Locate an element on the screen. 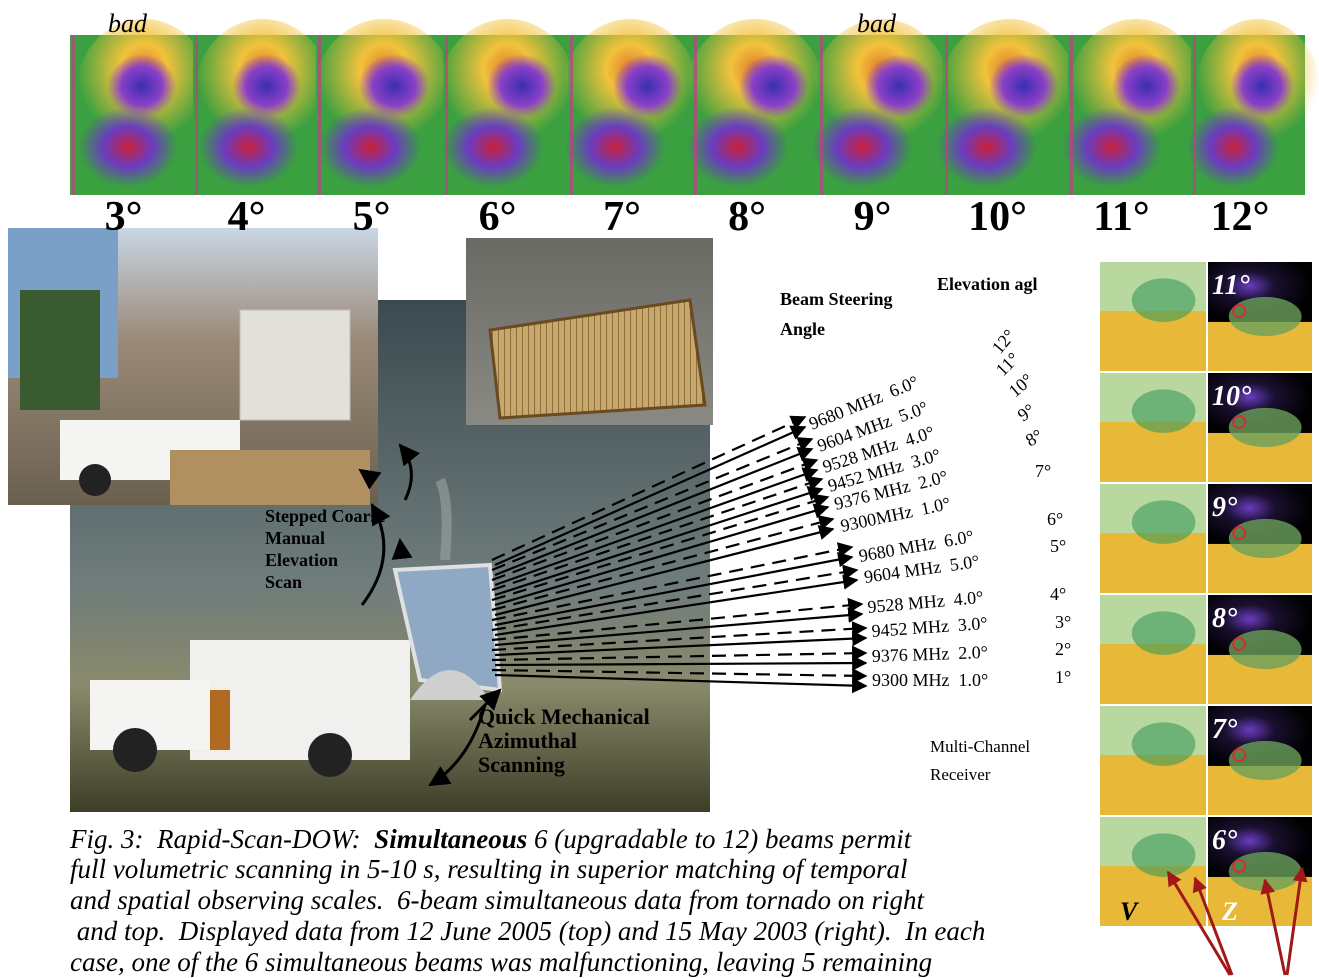 The image size is (1319, 978). elevation-label: 9° is located at coordinates (1026, 413).